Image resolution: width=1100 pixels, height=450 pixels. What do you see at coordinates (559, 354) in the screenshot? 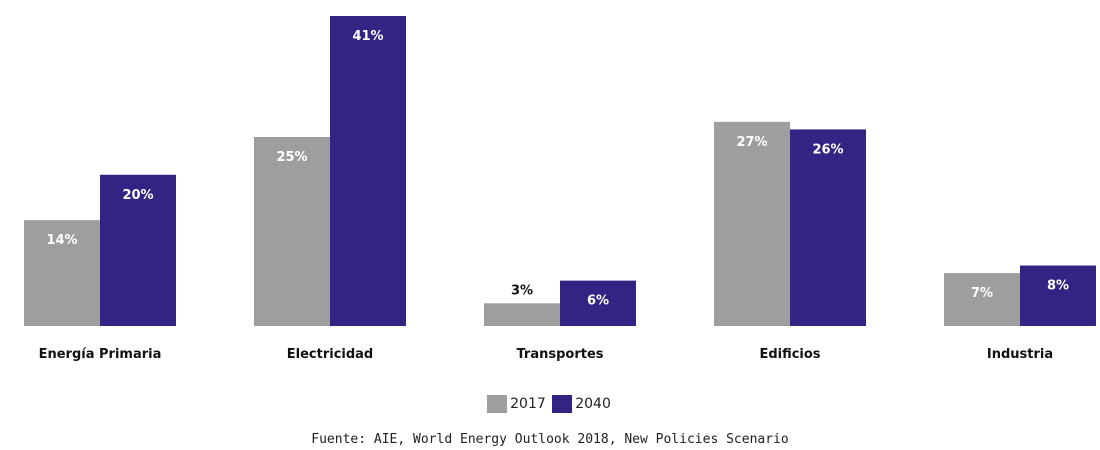
I see `category-label-transportes: Transportes` at bounding box center [559, 354].